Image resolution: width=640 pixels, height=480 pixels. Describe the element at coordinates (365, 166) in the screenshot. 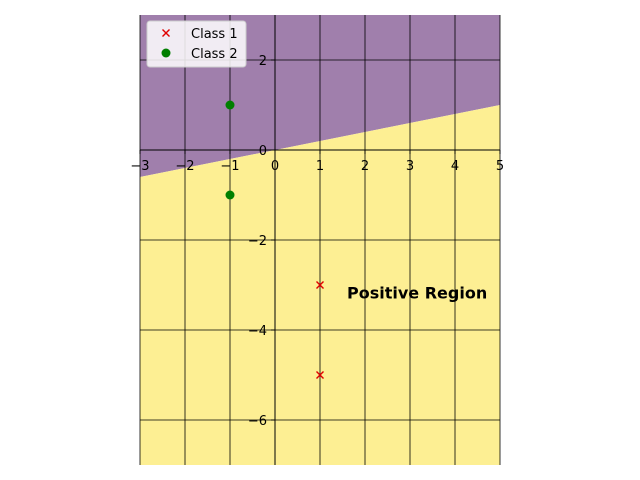

I see `x-tick-label: 2` at that location.